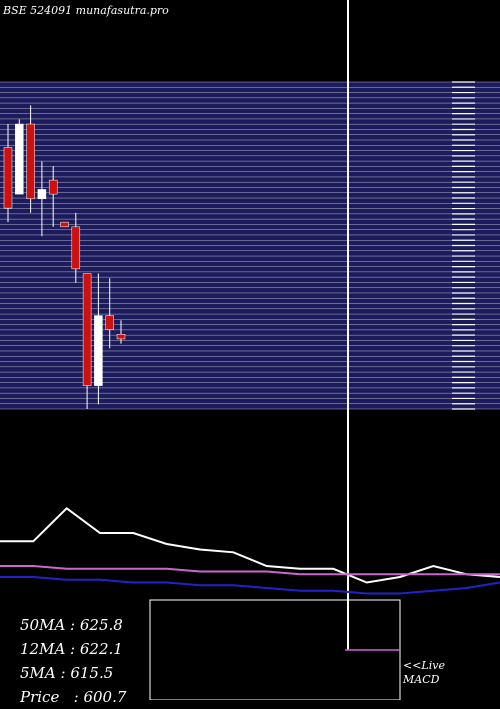 This screenshot has width=500, height=709. What do you see at coordinates (250, 585) in the screenshot?
I see `ma-line-blue` at bounding box center [250, 585].